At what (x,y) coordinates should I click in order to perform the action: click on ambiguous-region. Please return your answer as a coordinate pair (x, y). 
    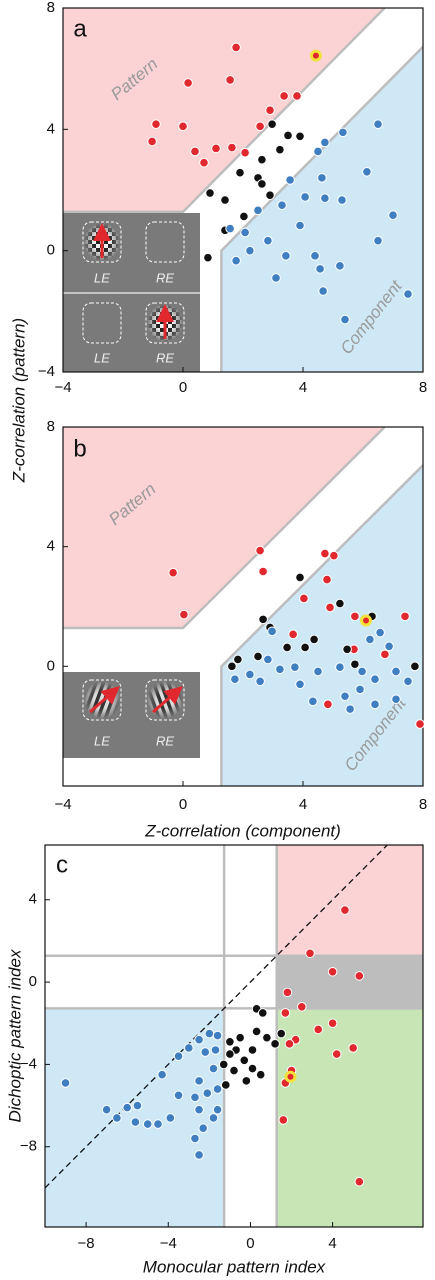
    Looking at the image, I should click on (349, 982).